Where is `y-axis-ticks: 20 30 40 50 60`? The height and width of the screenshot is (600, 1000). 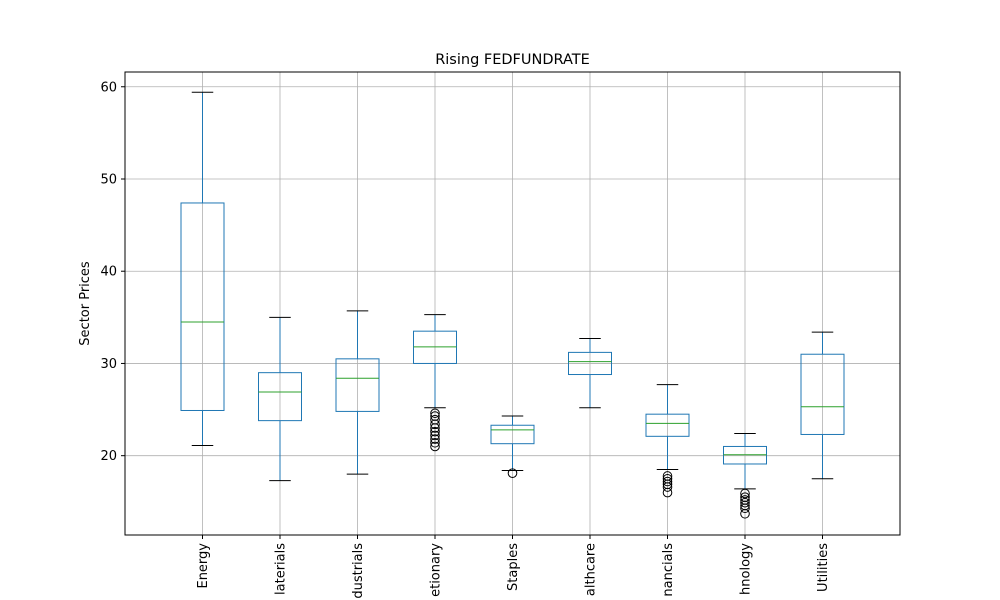
y-axis-ticks: 20 30 40 50 60 is located at coordinates (112, 272).